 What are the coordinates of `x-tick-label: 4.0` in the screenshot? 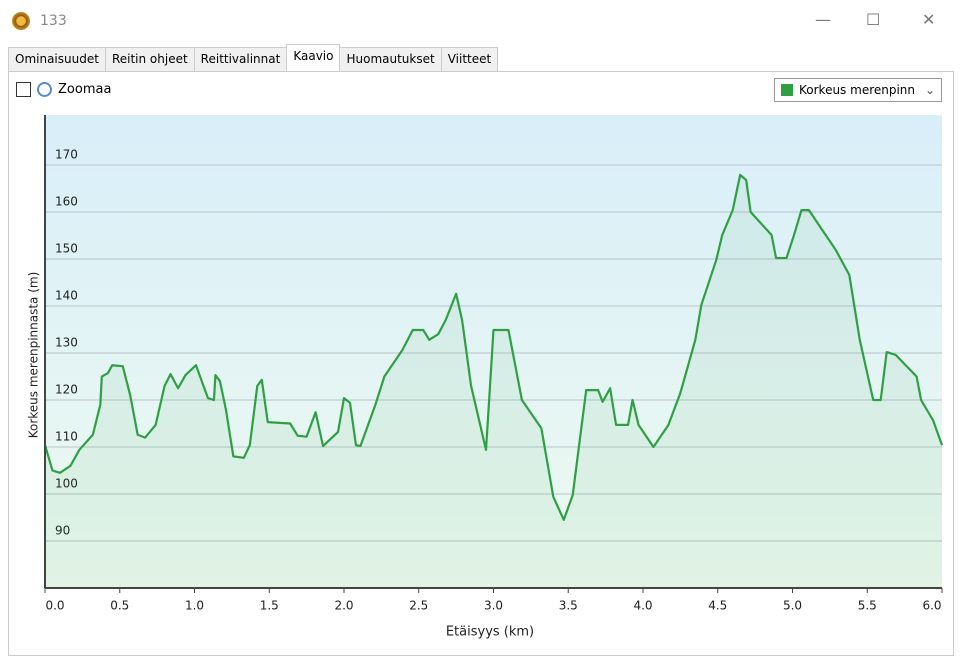 It's located at (642, 606).